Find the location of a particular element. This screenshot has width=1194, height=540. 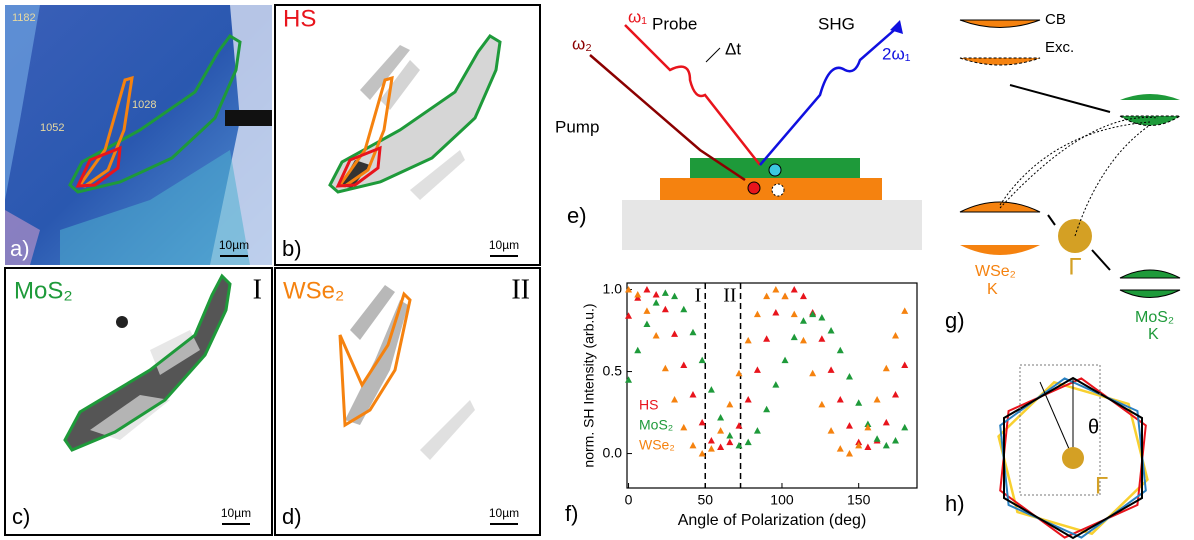

region-label: I is located at coordinates (698, 296).